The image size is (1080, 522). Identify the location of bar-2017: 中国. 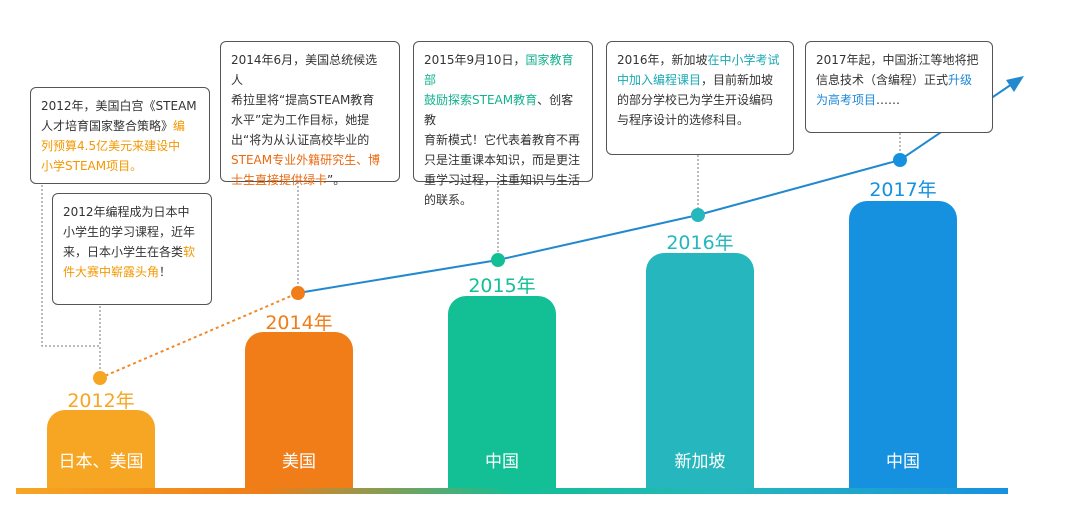
(903, 344).